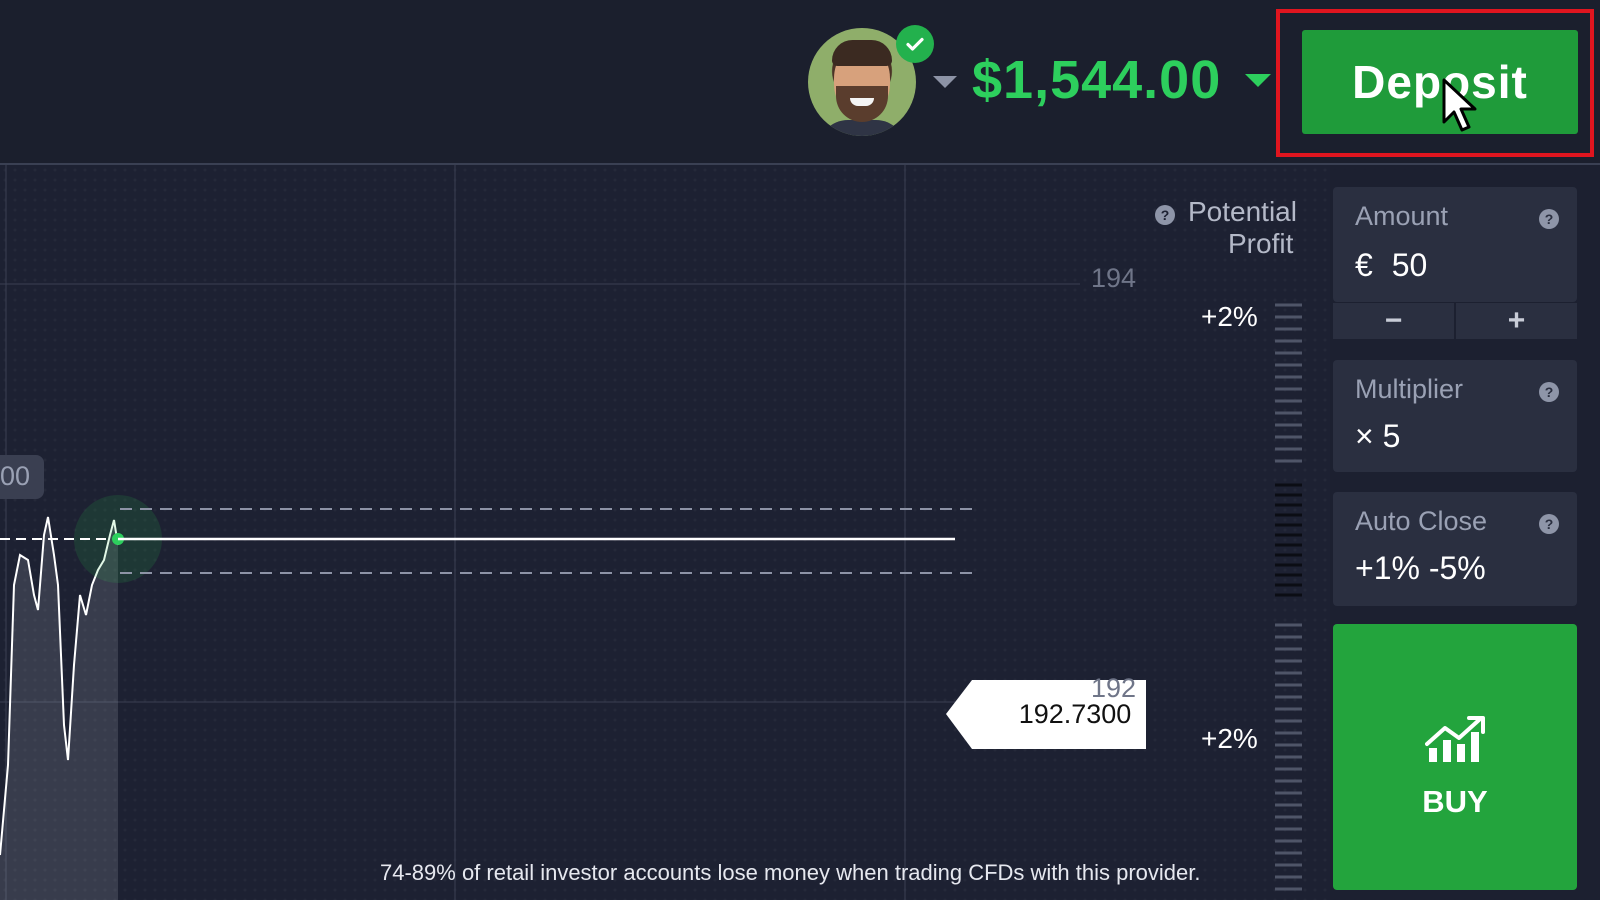 This screenshot has width=1600, height=900. I want to click on deposit-highlight-frame, so click(1435, 83).